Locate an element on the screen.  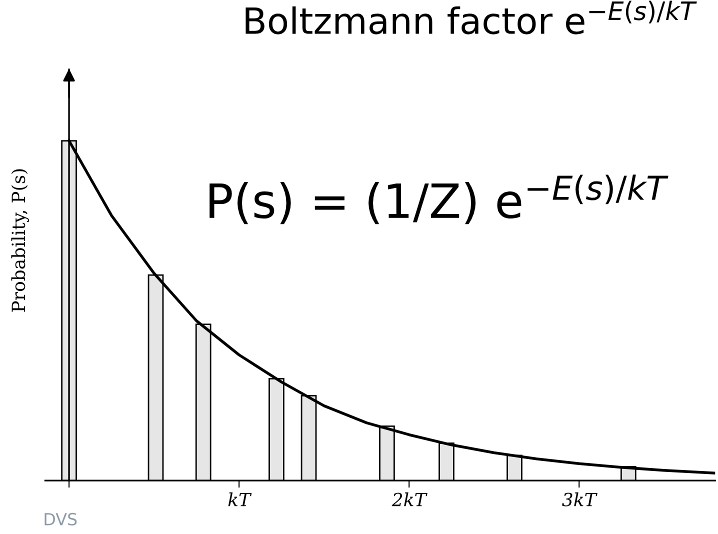
text: DVS is located at coordinates (60, 519).